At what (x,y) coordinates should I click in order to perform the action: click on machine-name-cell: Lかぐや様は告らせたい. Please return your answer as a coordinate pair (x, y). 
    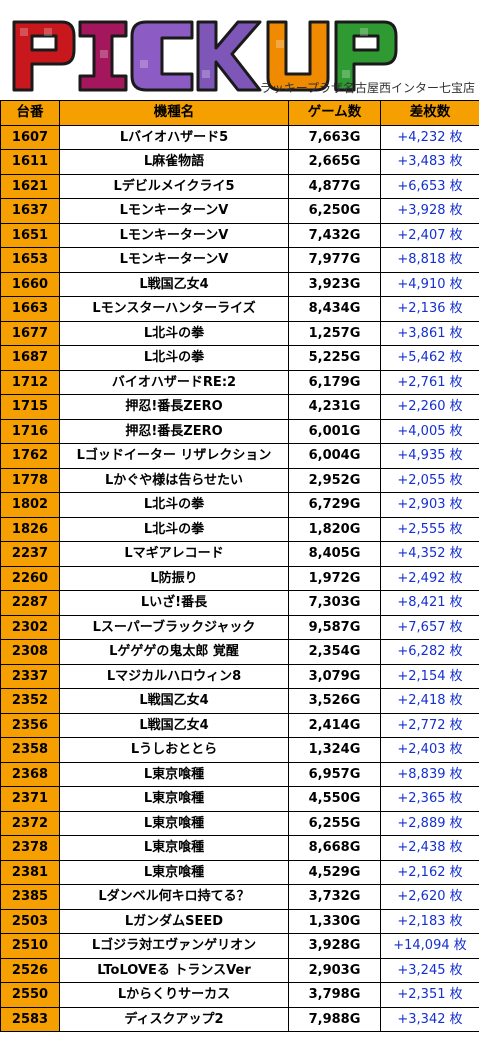
    Looking at the image, I should click on (174, 480).